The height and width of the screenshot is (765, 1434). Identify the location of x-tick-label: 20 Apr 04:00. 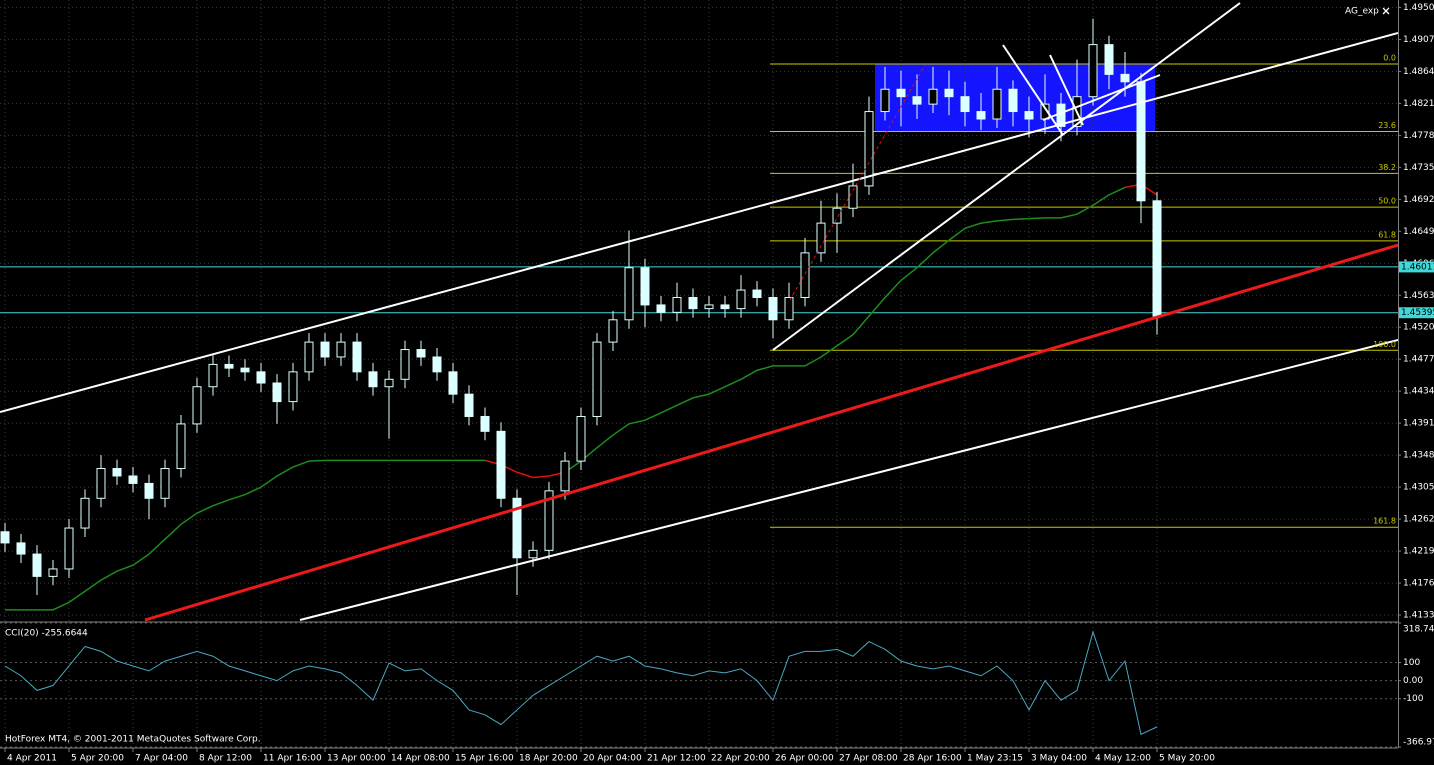
(612, 759).